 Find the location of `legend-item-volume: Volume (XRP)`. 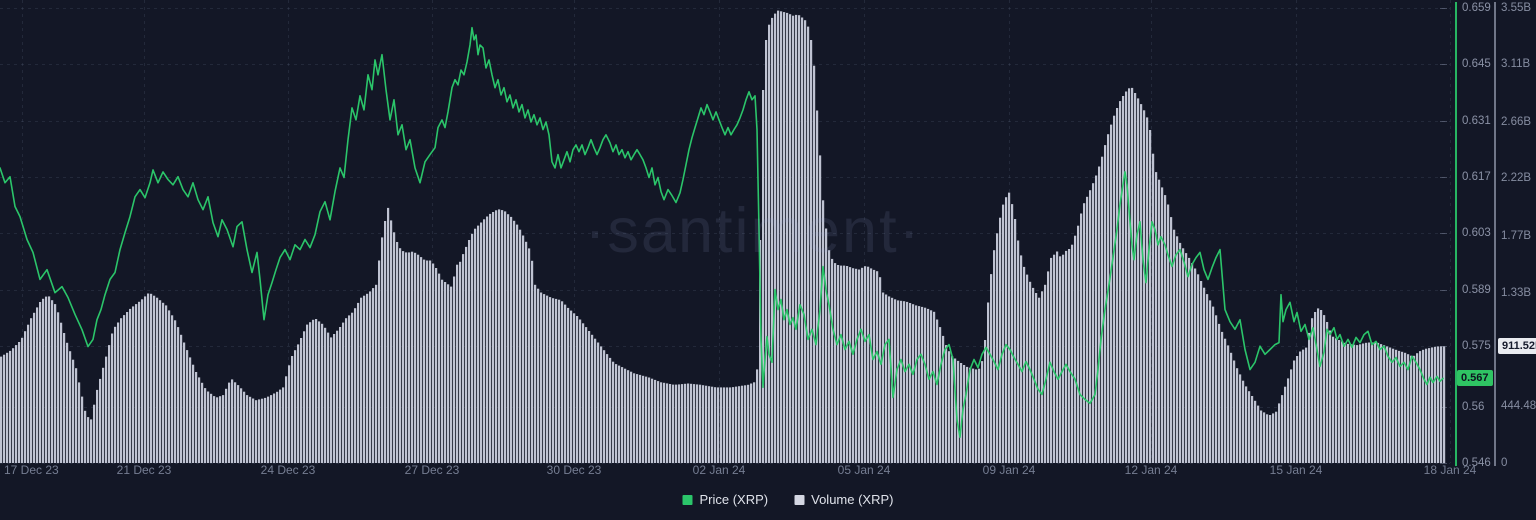

legend-item-volume: Volume (XRP) is located at coordinates (844, 499).